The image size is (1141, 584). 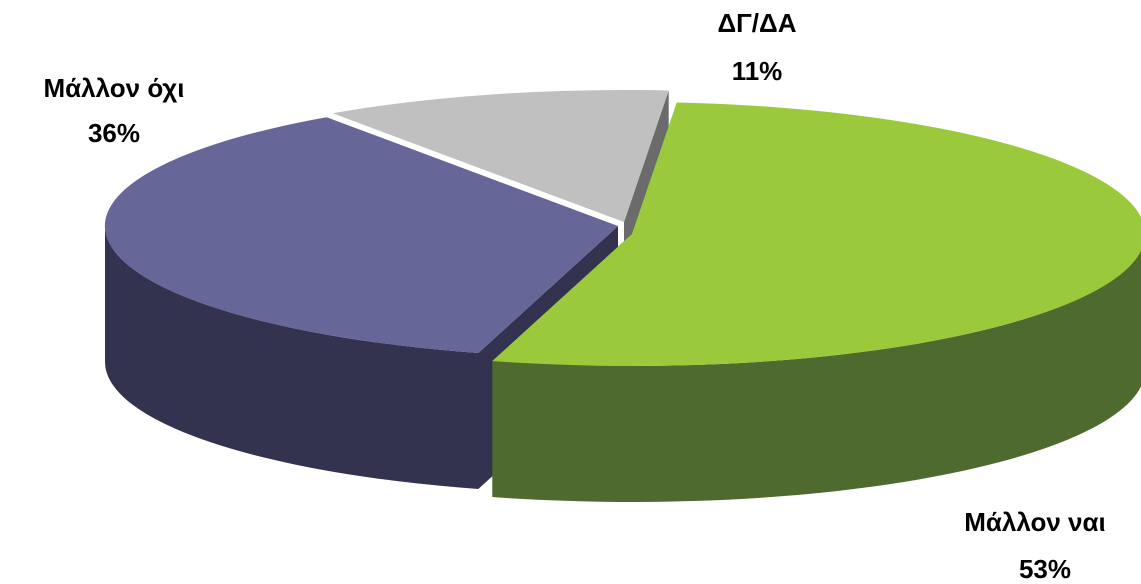 I want to click on label-mallon-ochi-value: 36%, so click(x=114, y=133).